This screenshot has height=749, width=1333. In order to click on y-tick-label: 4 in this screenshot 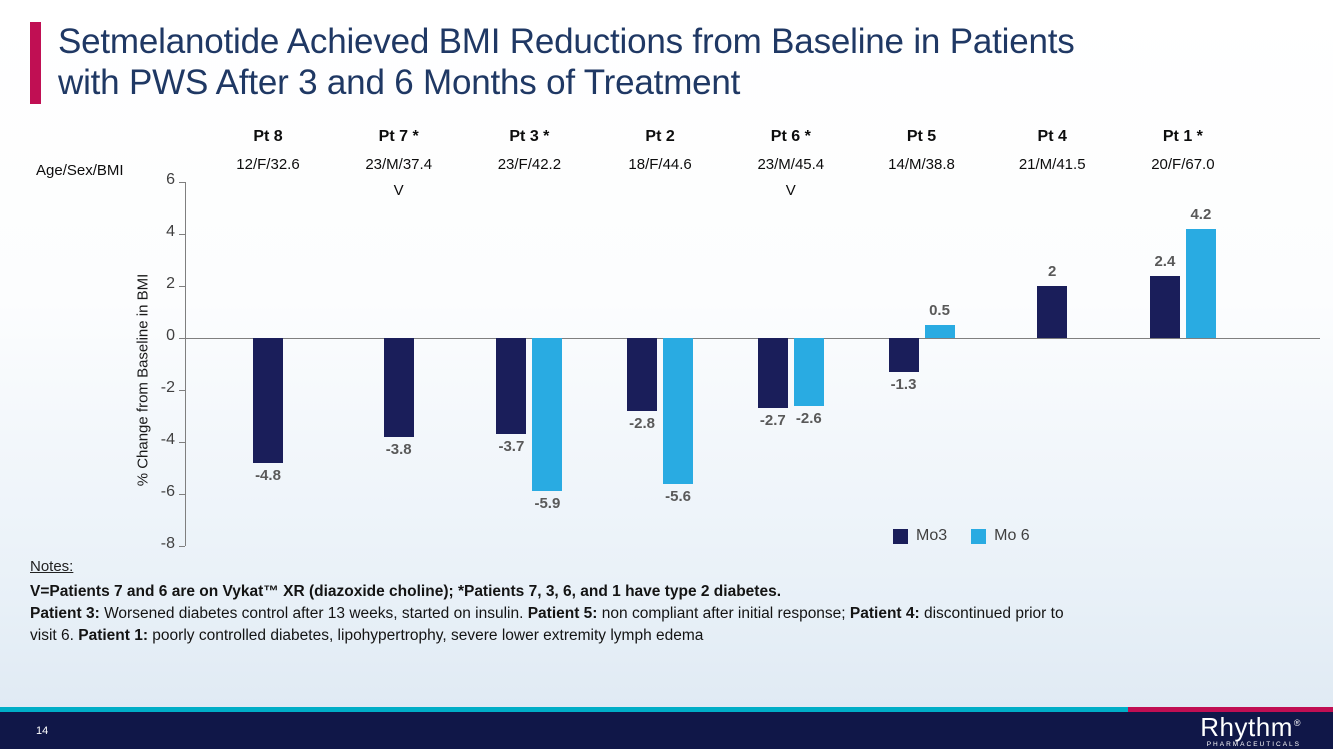, I will do `click(170, 231)`.